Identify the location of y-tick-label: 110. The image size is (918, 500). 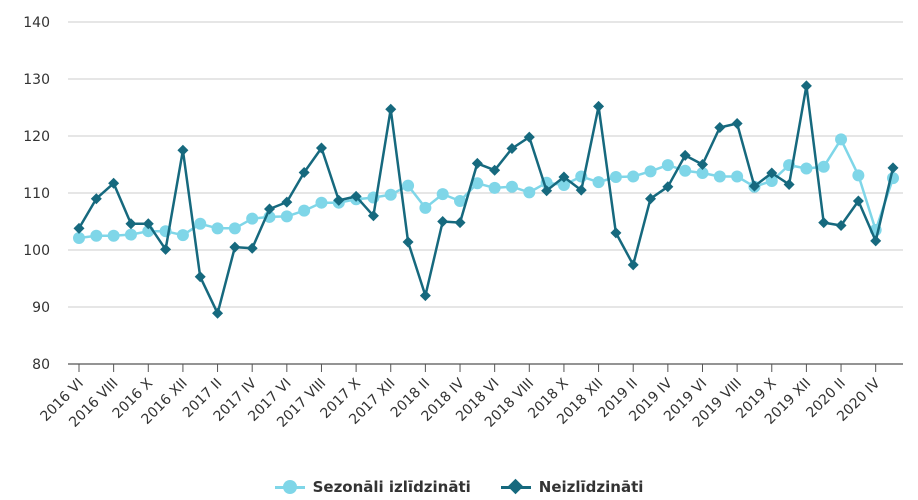
(36, 194).